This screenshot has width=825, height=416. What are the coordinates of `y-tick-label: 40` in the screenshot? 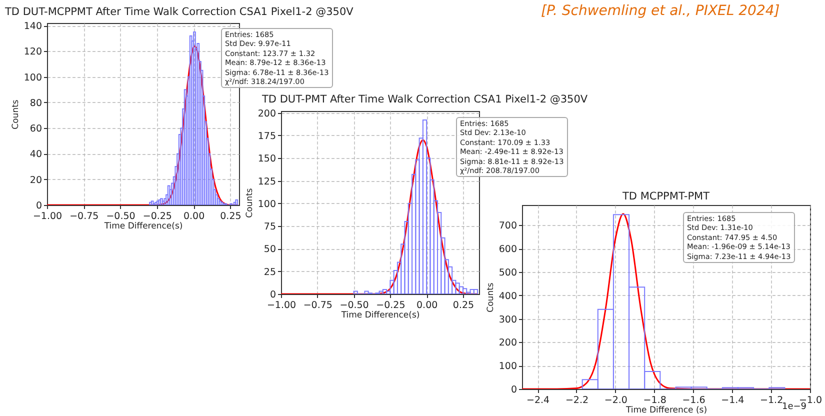 It's located at (36, 154).